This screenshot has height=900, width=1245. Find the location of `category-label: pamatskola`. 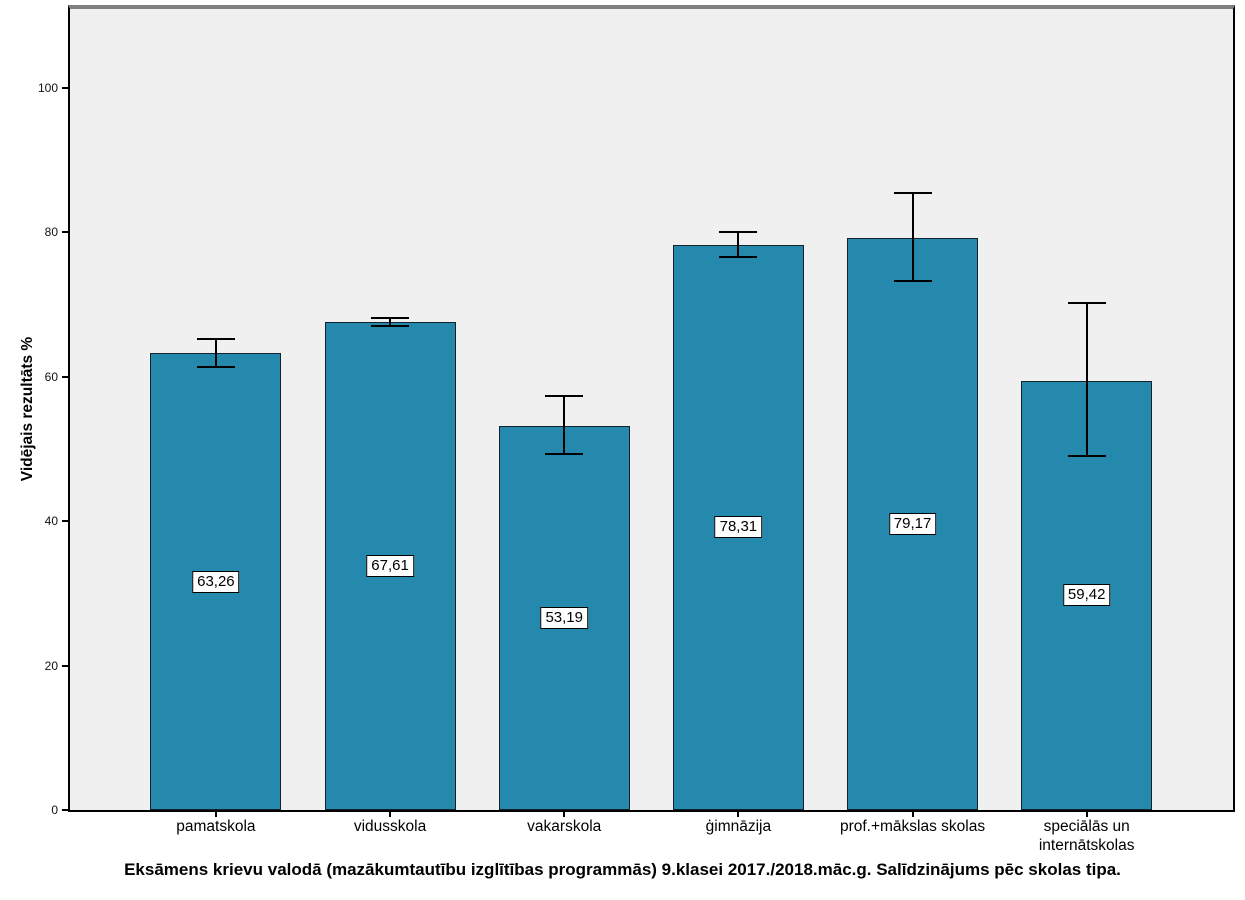

category-label: pamatskola is located at coordinates (216, 826).